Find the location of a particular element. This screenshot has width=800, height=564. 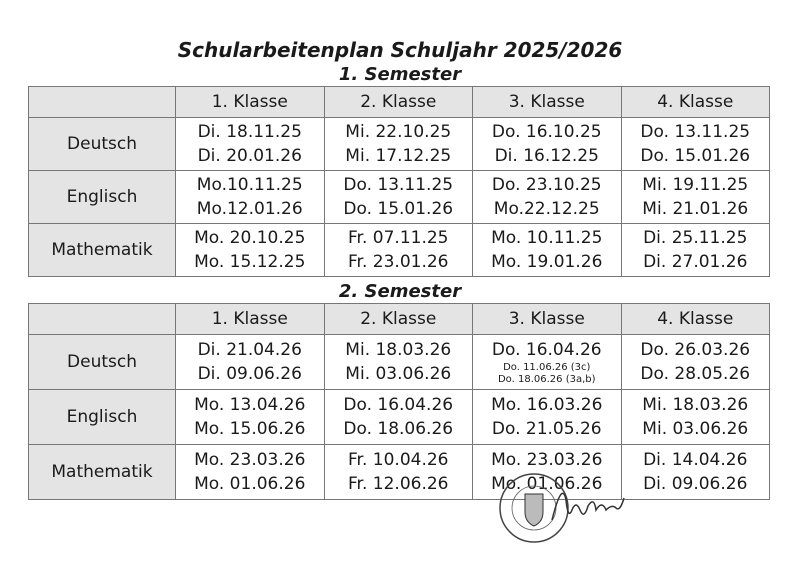

exam-dates-cell: Do. 16.10.25 Di. 16.12.25 is located at coordinates (547, 144).